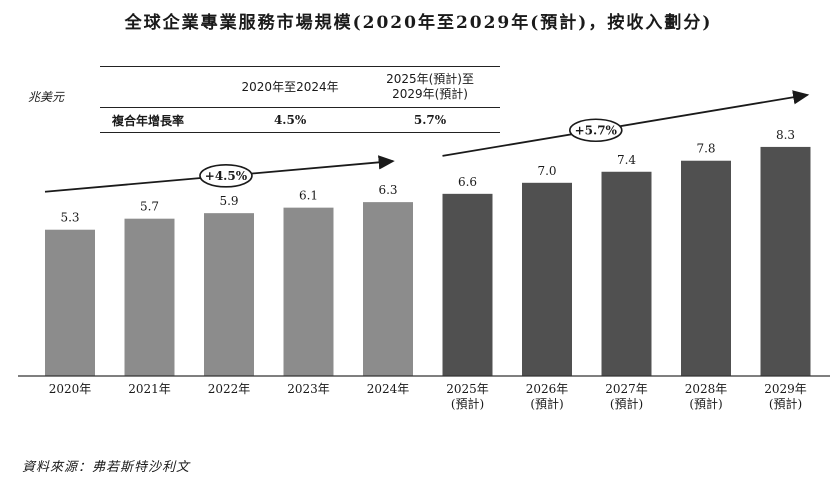  What do you see at coordinates (626, 123) in the screenshot?
I see `growth-arrow` at bounding box center [626, 123].